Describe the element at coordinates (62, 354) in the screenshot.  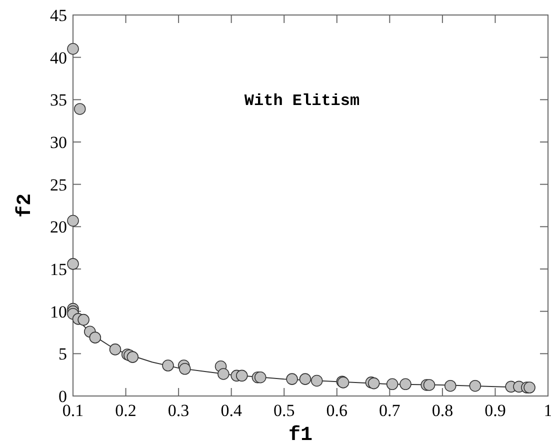
I see `y-tick-label: 5` at that location.